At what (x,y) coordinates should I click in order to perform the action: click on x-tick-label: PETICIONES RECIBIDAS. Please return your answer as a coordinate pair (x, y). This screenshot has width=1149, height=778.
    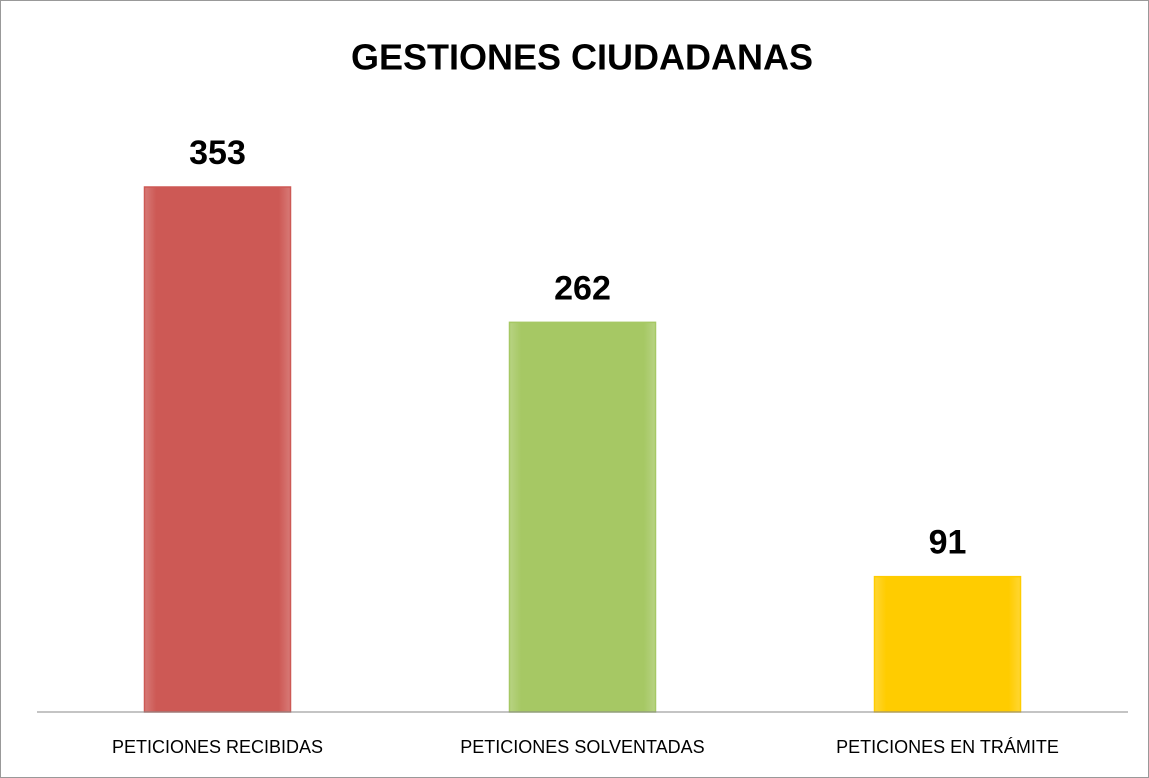
    Looking at the image, I should click on (217, 747).